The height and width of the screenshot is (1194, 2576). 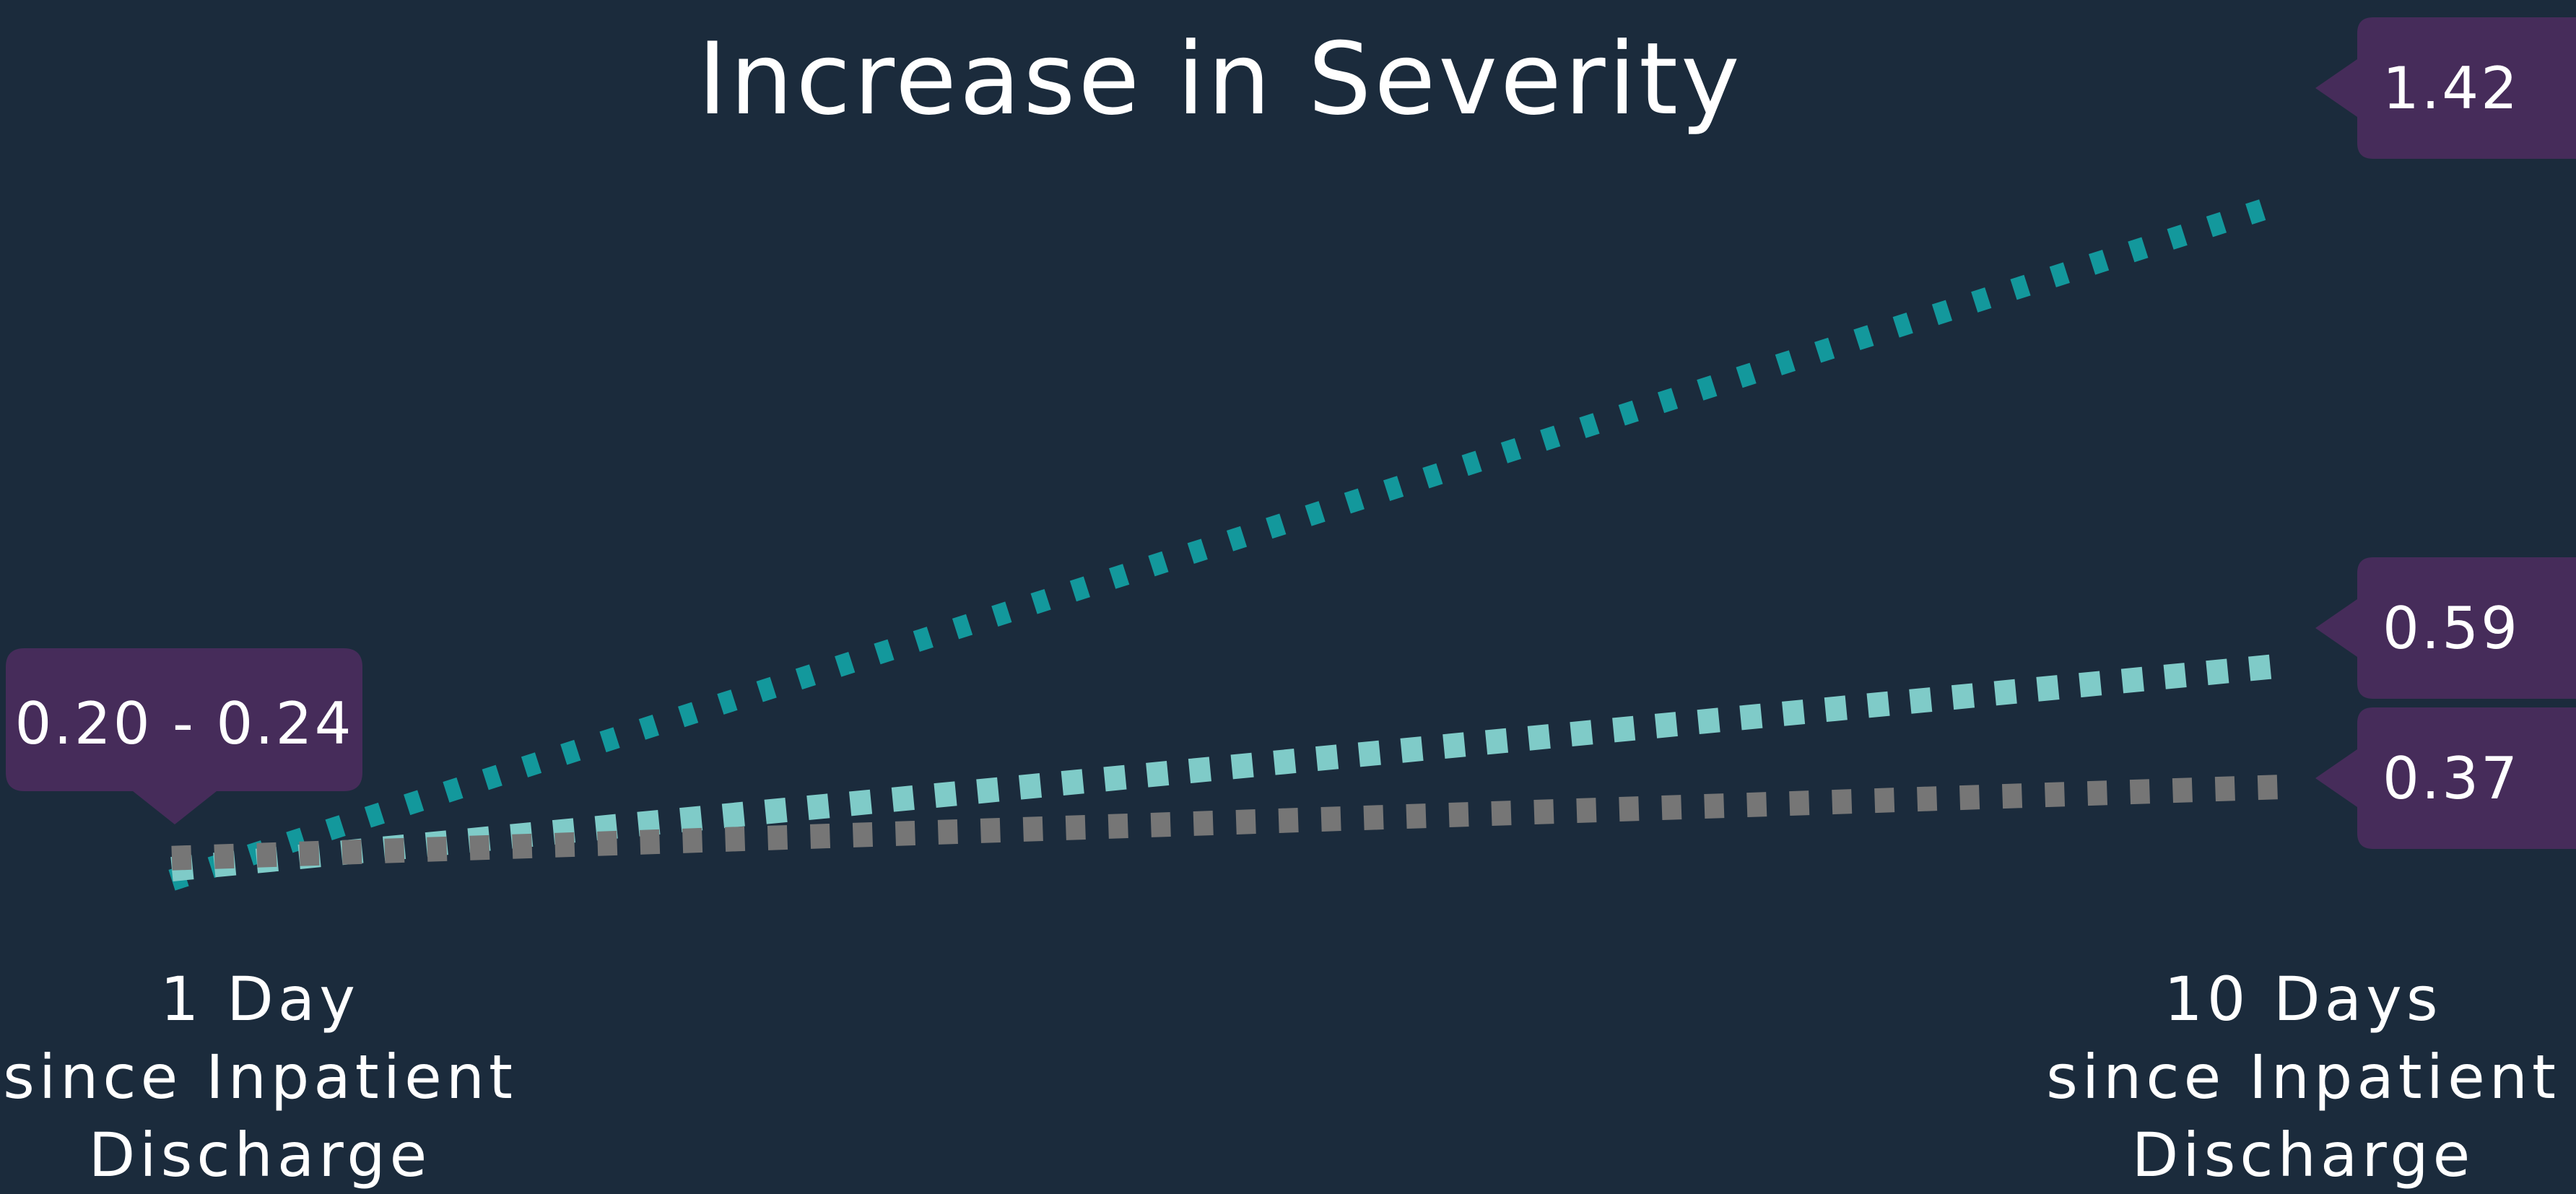 I want to click on start-range-callout: 0.20 - 0.24, so click(x=184, y=736).